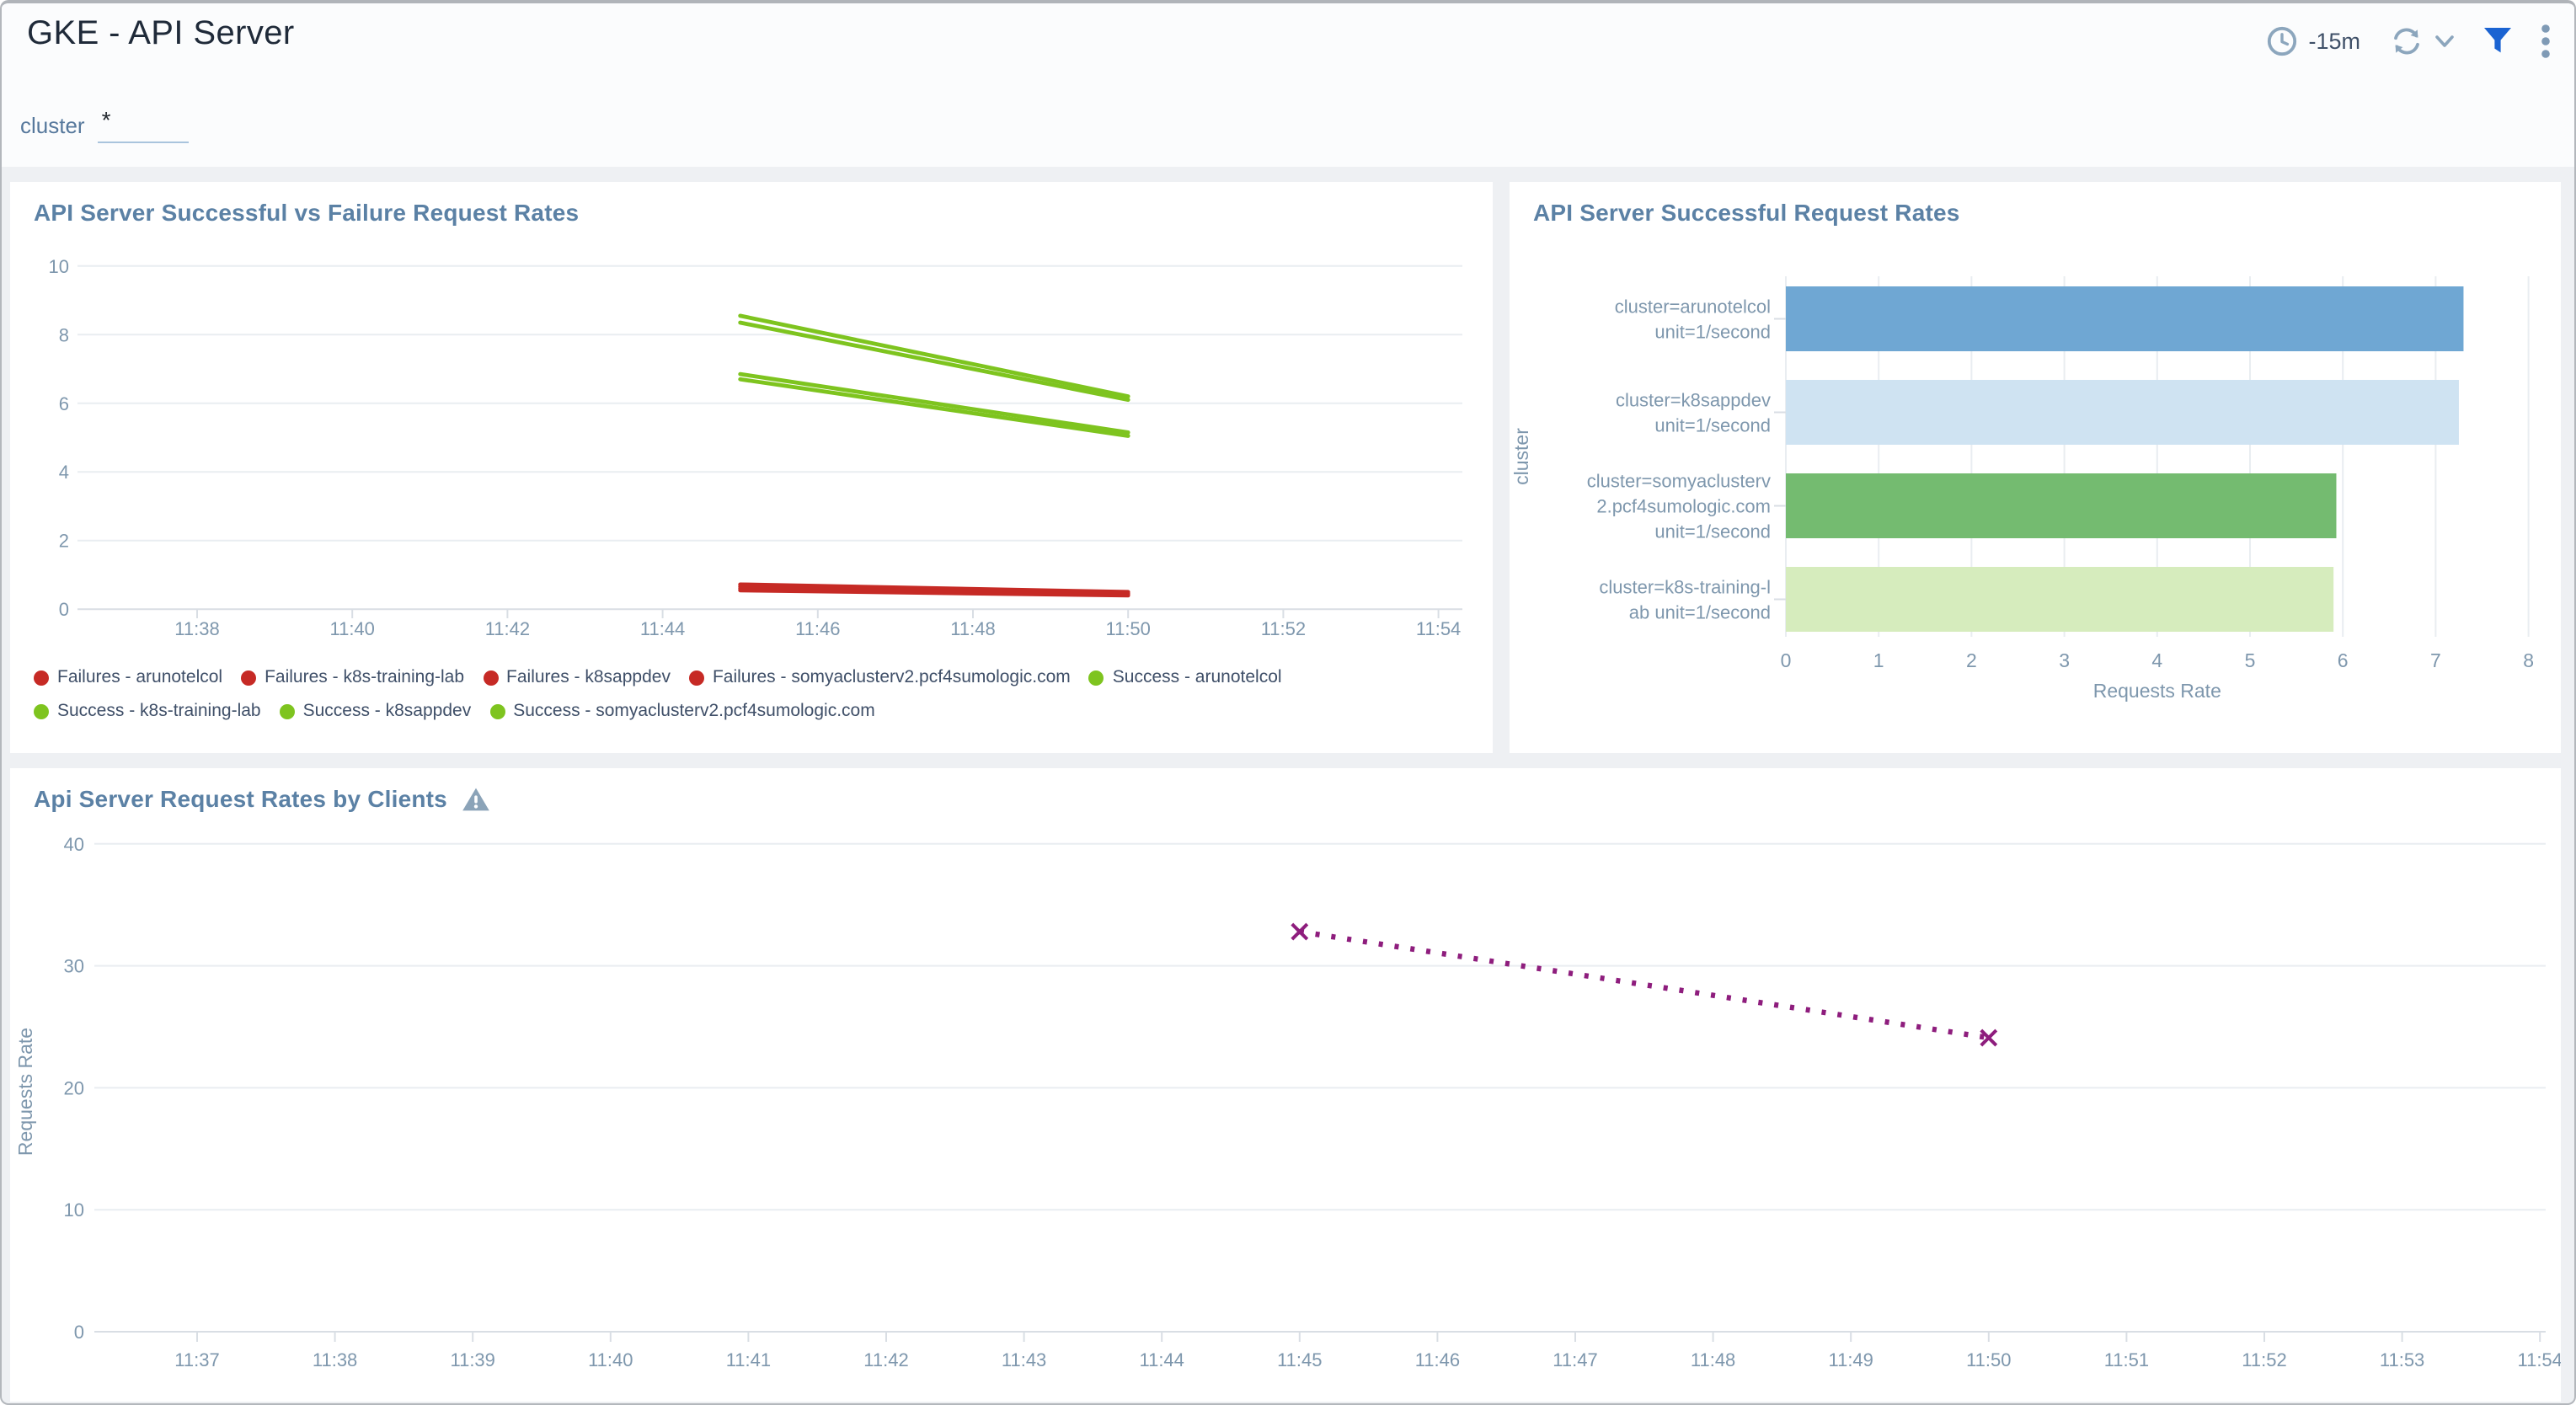 The image size is (2576, 1405). I want to click on filter-icon, so click(2497, 40).